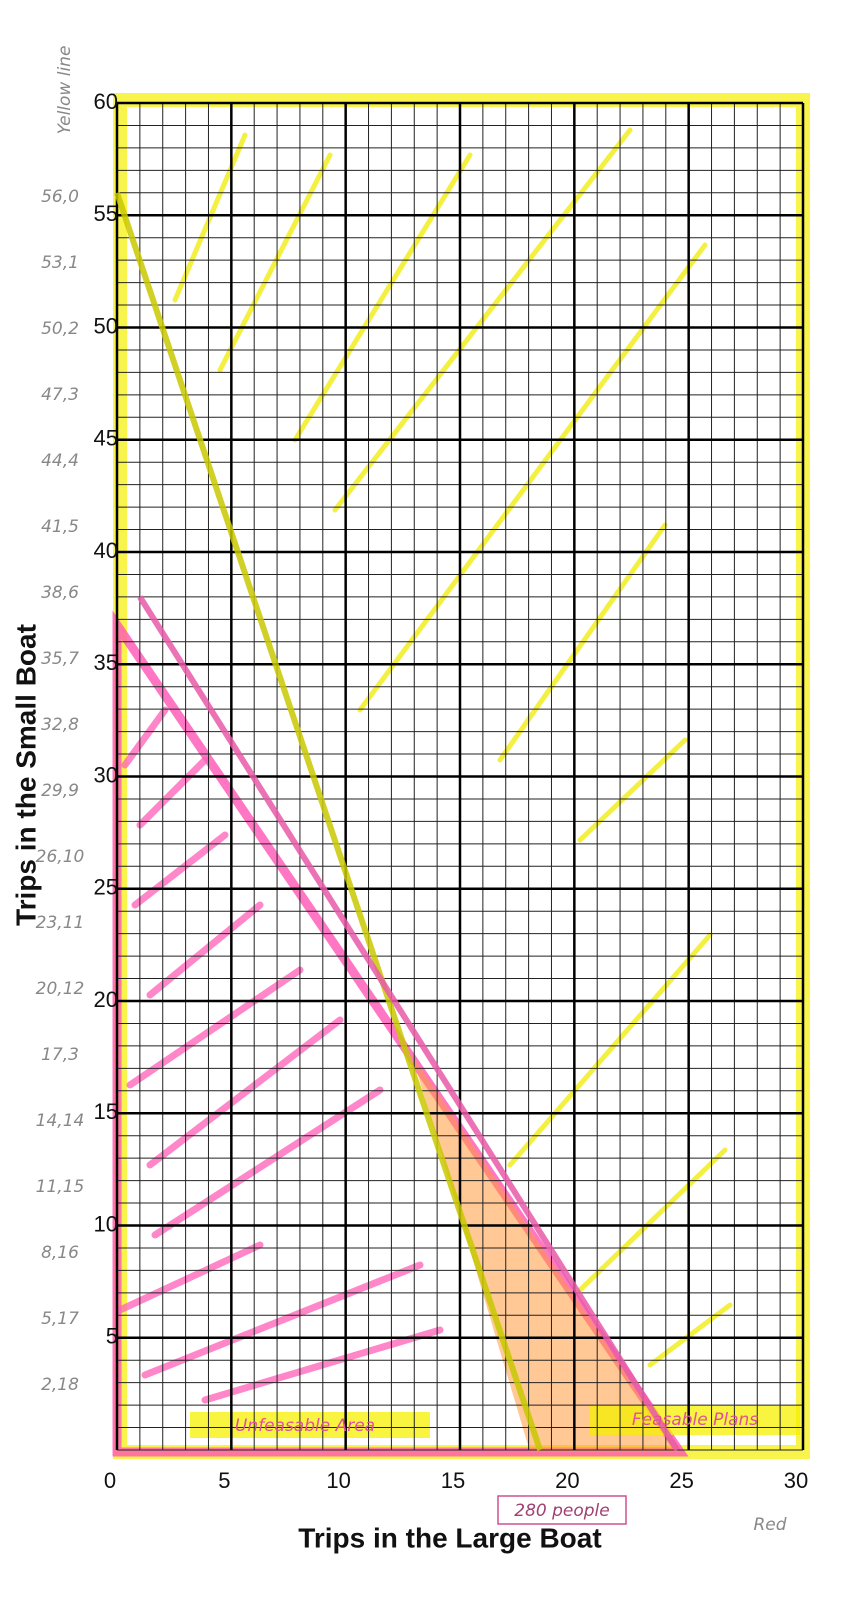 The image size is (841, 1607). I want to click on x-tick-label: 10, so click(338, 1480).